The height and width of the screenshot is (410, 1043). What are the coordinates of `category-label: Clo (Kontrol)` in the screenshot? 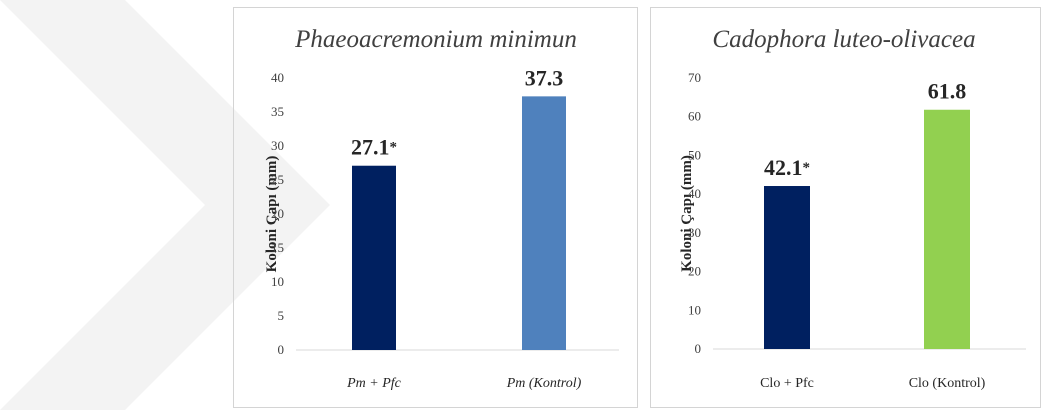 It's located at (947, 383).